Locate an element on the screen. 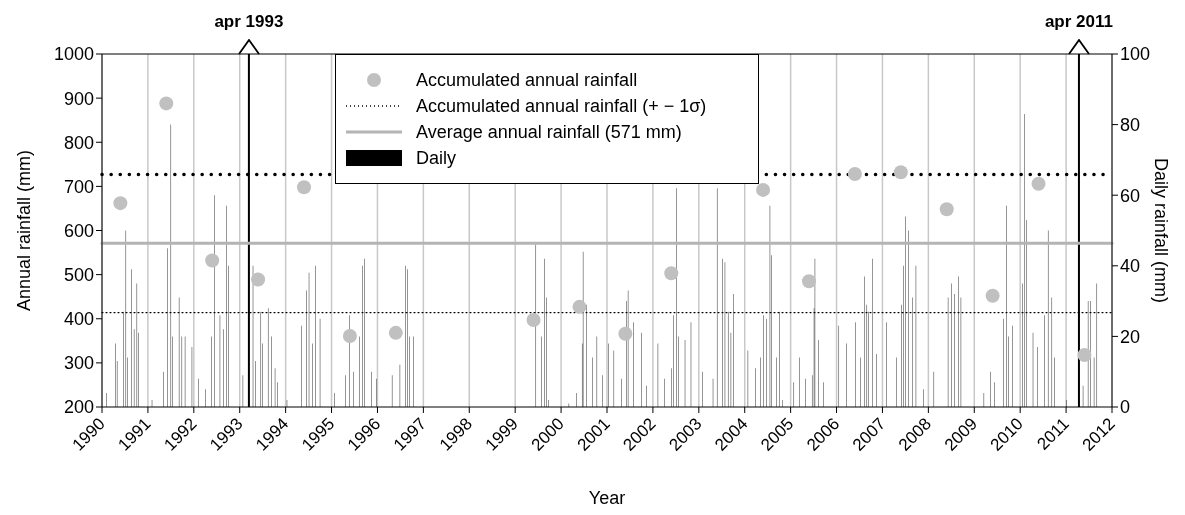  y2-tick-label: 60 is located at coordinates (1130, 195).